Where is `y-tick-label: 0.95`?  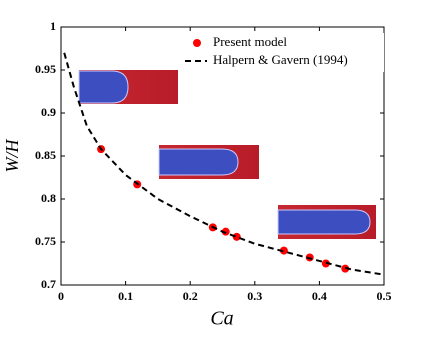 y-tick-label: 0.95 is located at coordinates (45, 69).